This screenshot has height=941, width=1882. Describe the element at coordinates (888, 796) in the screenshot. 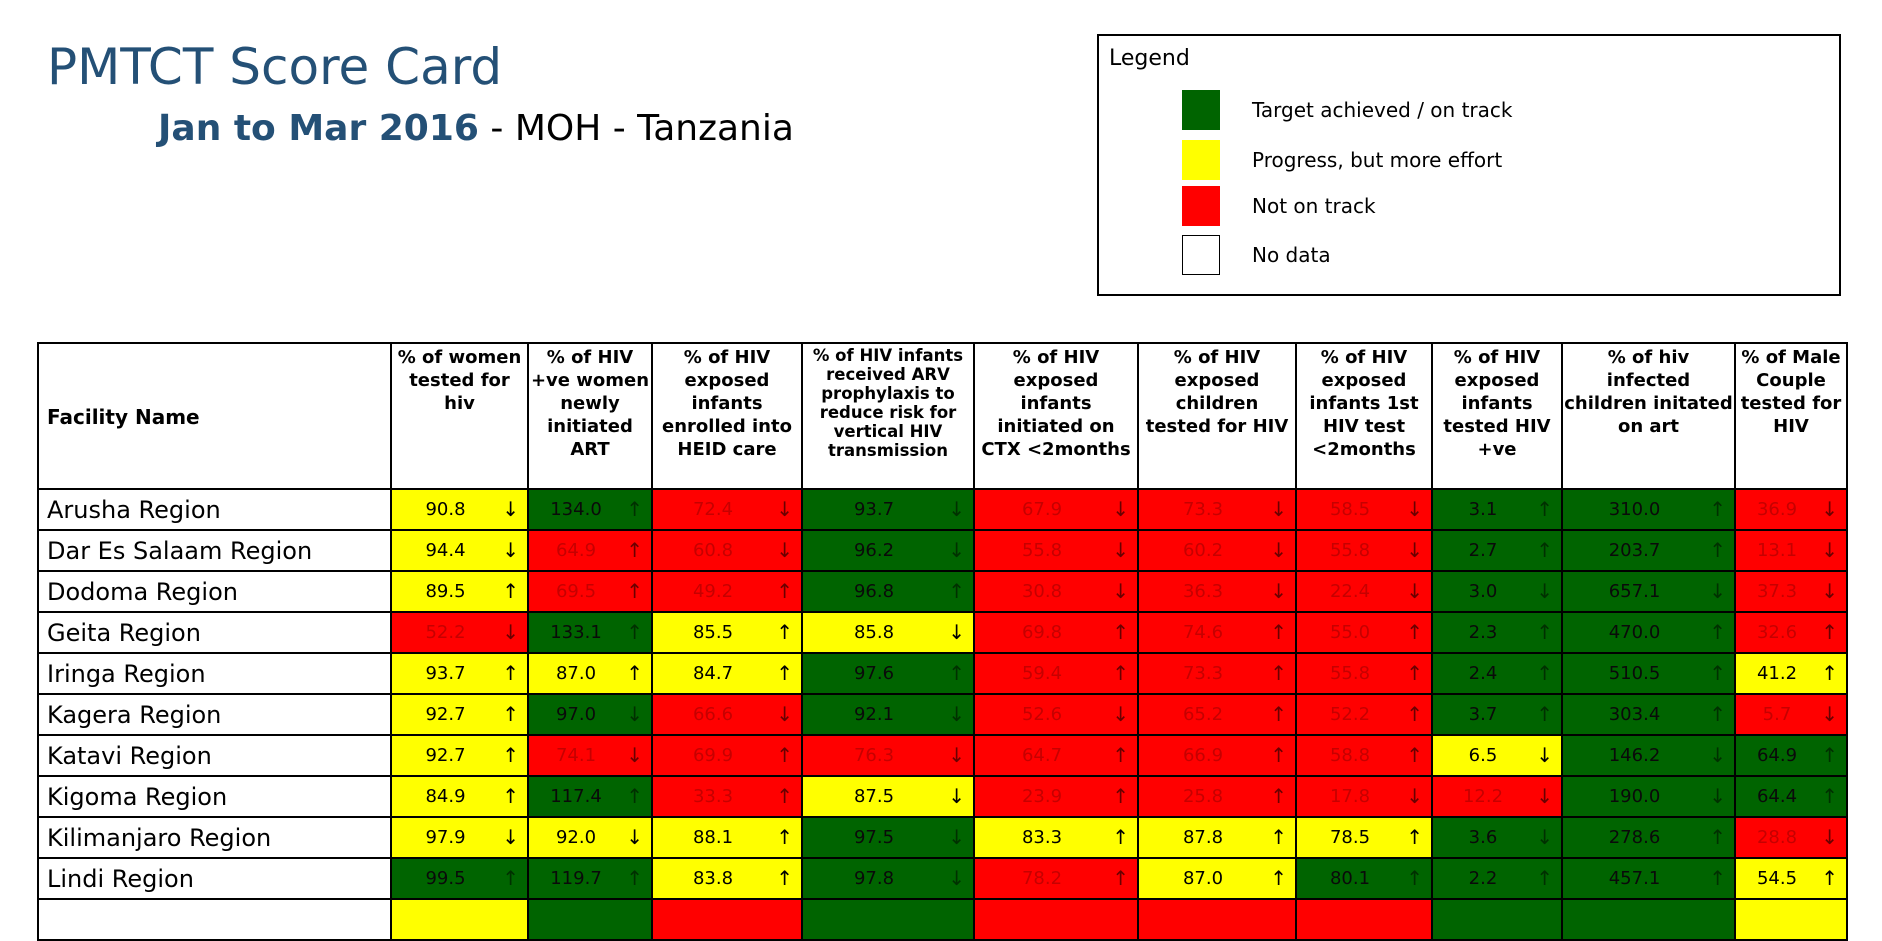

I see `score-cell: 87.5 ↓` at that location.